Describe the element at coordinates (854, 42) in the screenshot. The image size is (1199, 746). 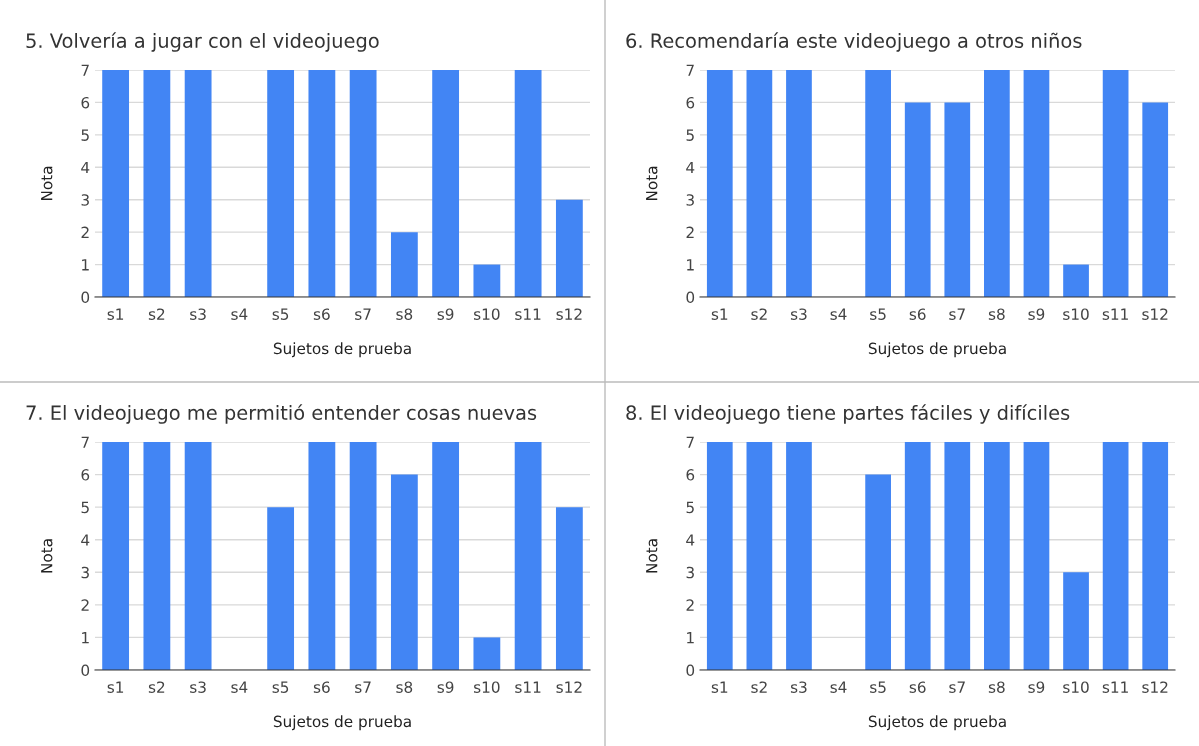
I see `chart-title: 6. Recomendaría este videojuego a otros niños` at that location.